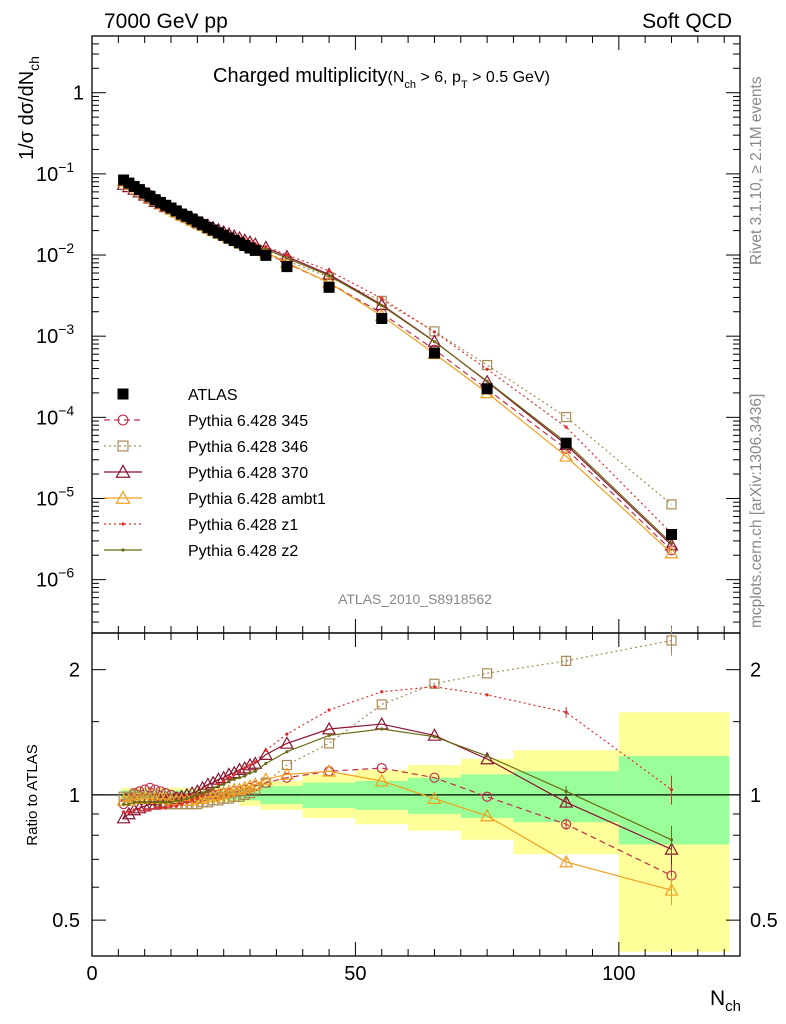 The image size is (786, 1024). I want to click on xlabel-base: N, so click(717, 998).